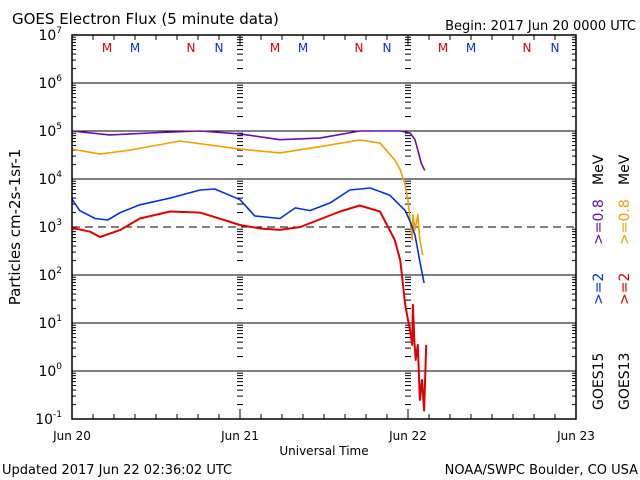  Describe the element at coordinates (575, 436) in the screenshot. I see `x-tick-label: Jun 23` at that location.